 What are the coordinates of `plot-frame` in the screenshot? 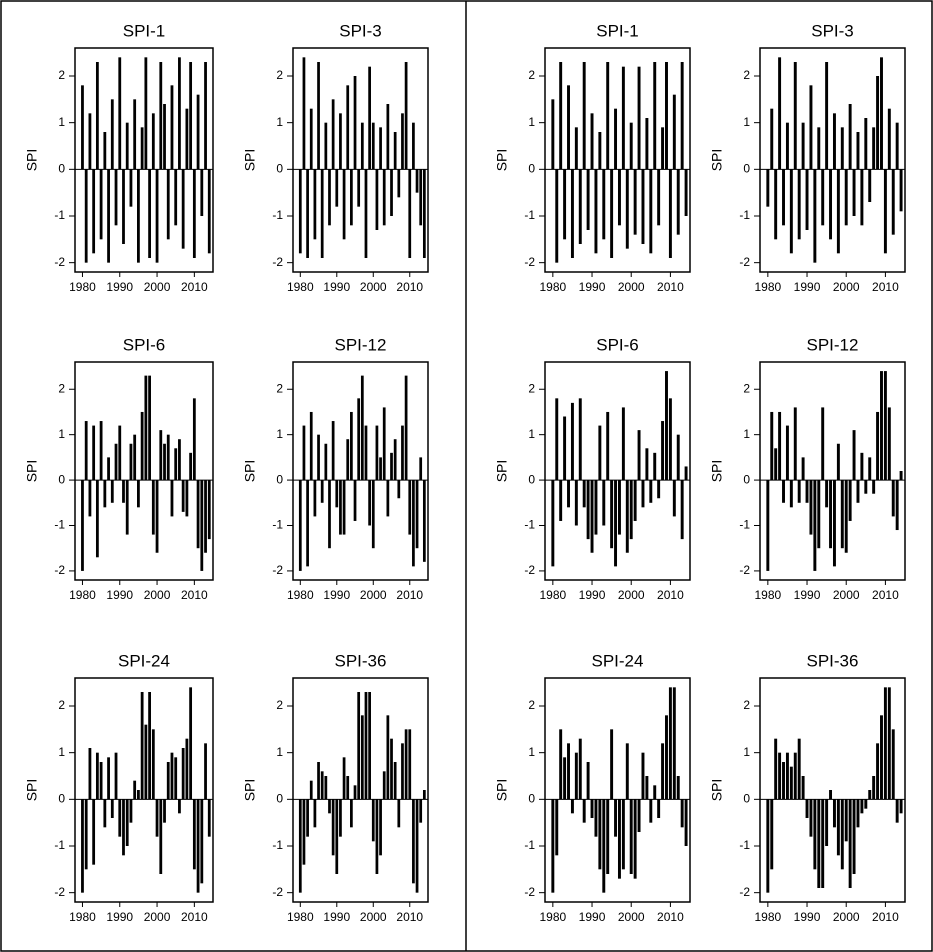 It's located at (832, 790).